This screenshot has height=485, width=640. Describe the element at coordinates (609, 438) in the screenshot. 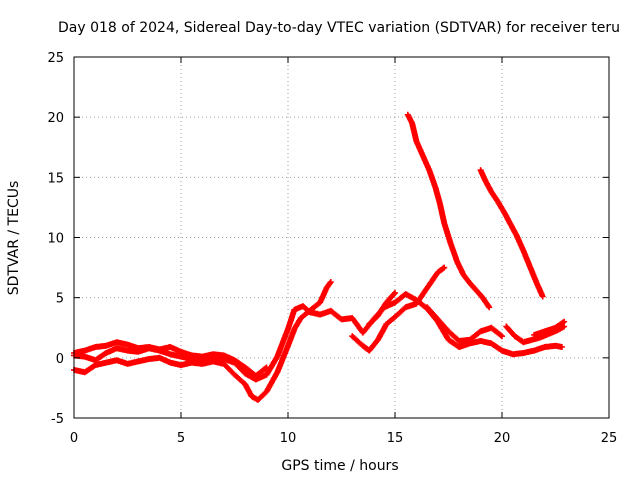

I see `x-tick-label: 25` at that location.